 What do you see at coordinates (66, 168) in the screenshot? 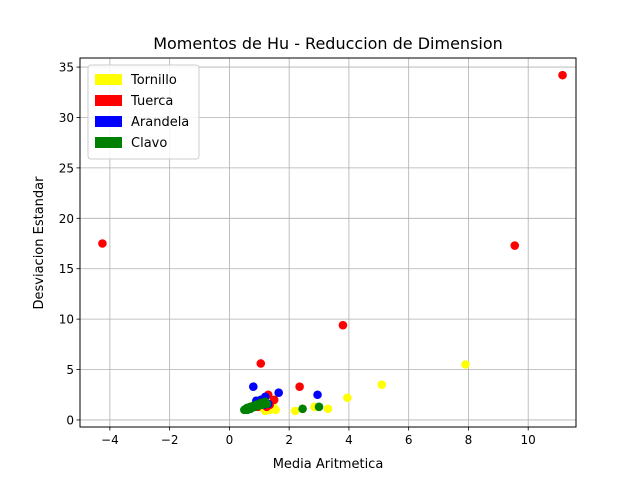
I see `y-tick-label: 25` at bounding box center [66, 168].